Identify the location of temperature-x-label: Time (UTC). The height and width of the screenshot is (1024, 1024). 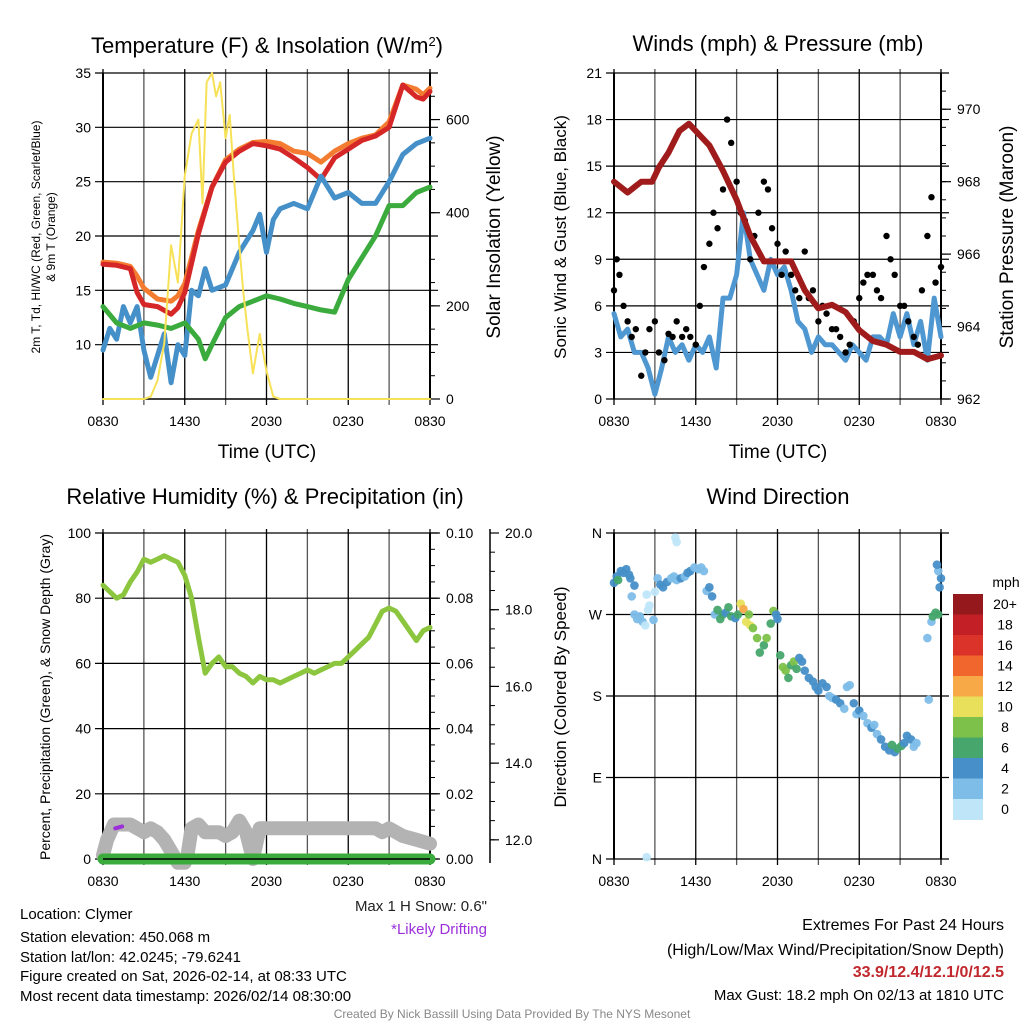
(267, 452).